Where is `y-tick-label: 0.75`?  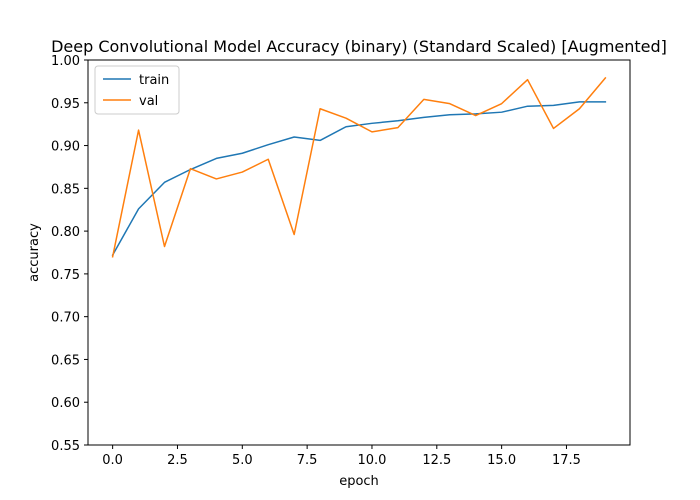
y-tick-label: 0.75 is located at coordinates (65, 275).